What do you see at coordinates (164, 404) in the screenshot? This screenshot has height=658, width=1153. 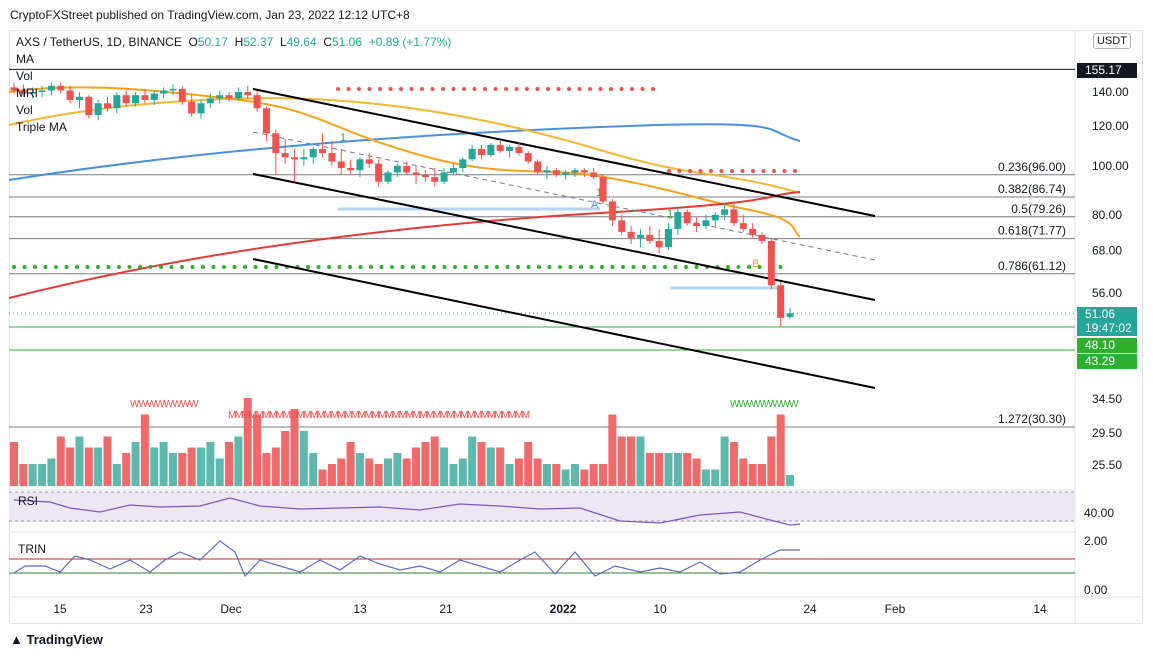 I see `volume-marker-w-left: WWWWWWWW` at bounding box center [164, 404].